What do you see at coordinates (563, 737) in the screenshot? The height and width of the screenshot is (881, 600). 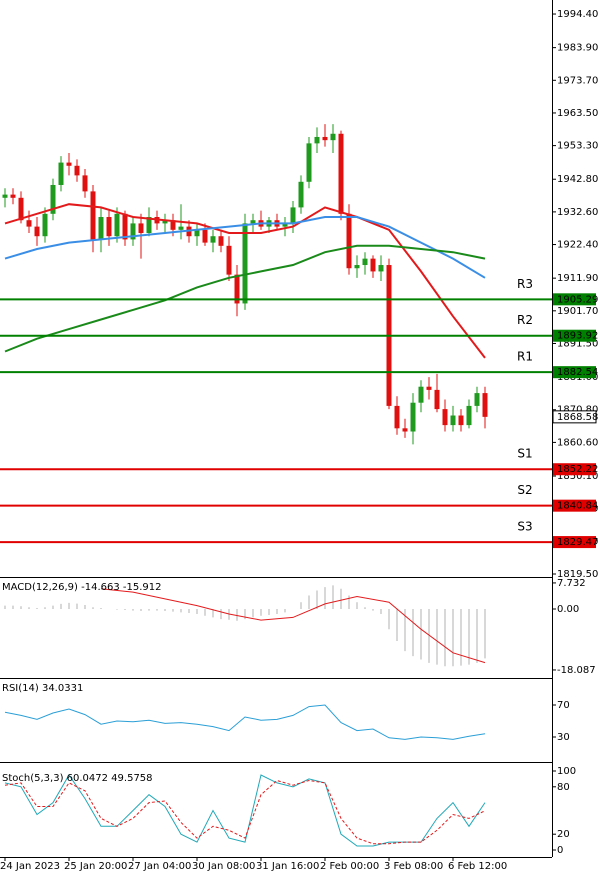 I see `y-tick-label: 30` at bounding box center [563, 737].